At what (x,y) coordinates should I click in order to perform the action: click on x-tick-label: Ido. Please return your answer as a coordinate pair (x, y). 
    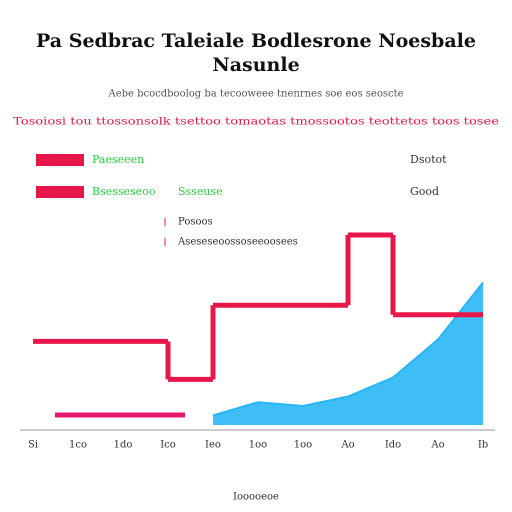
    Looking at the image, I should click on (393, 445).